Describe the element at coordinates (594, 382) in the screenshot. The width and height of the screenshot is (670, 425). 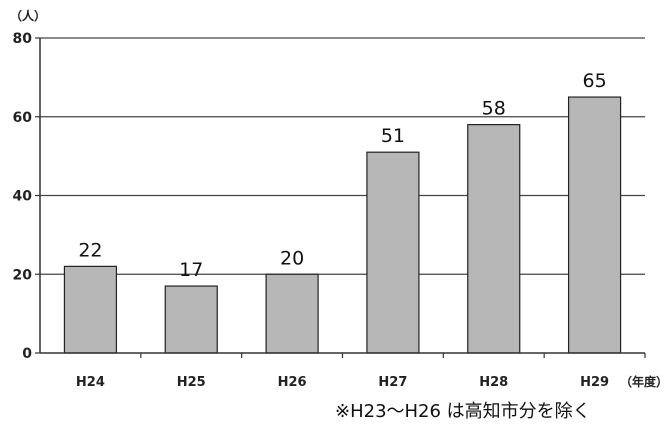
I see `x-tick-label: H29` at that location.